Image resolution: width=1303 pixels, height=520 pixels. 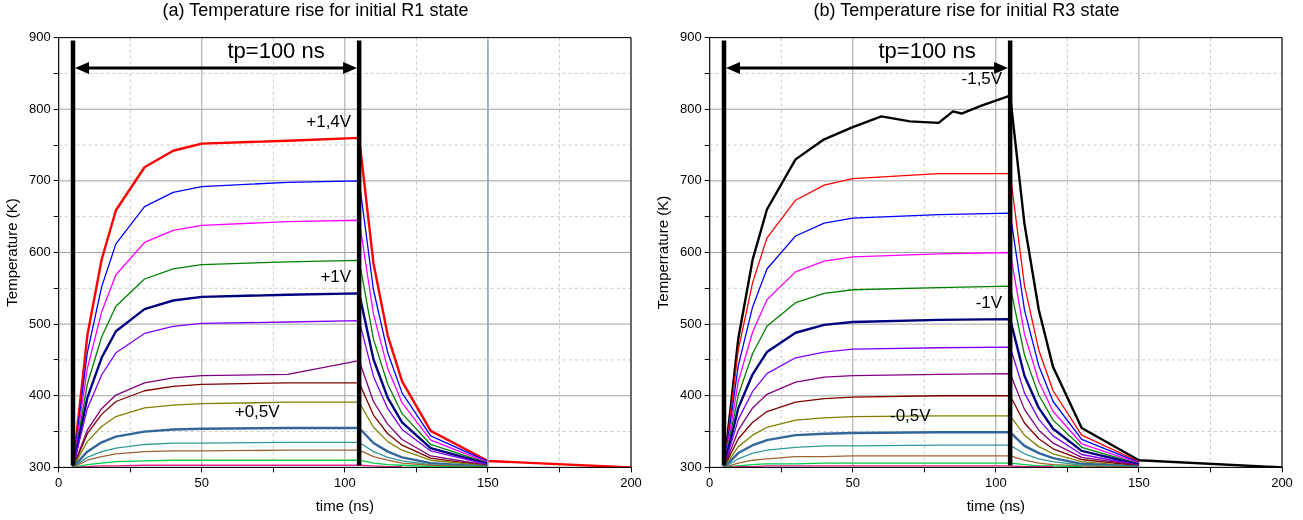 I want to click on legend-label: -1,5V, so click(x=982, y=79).